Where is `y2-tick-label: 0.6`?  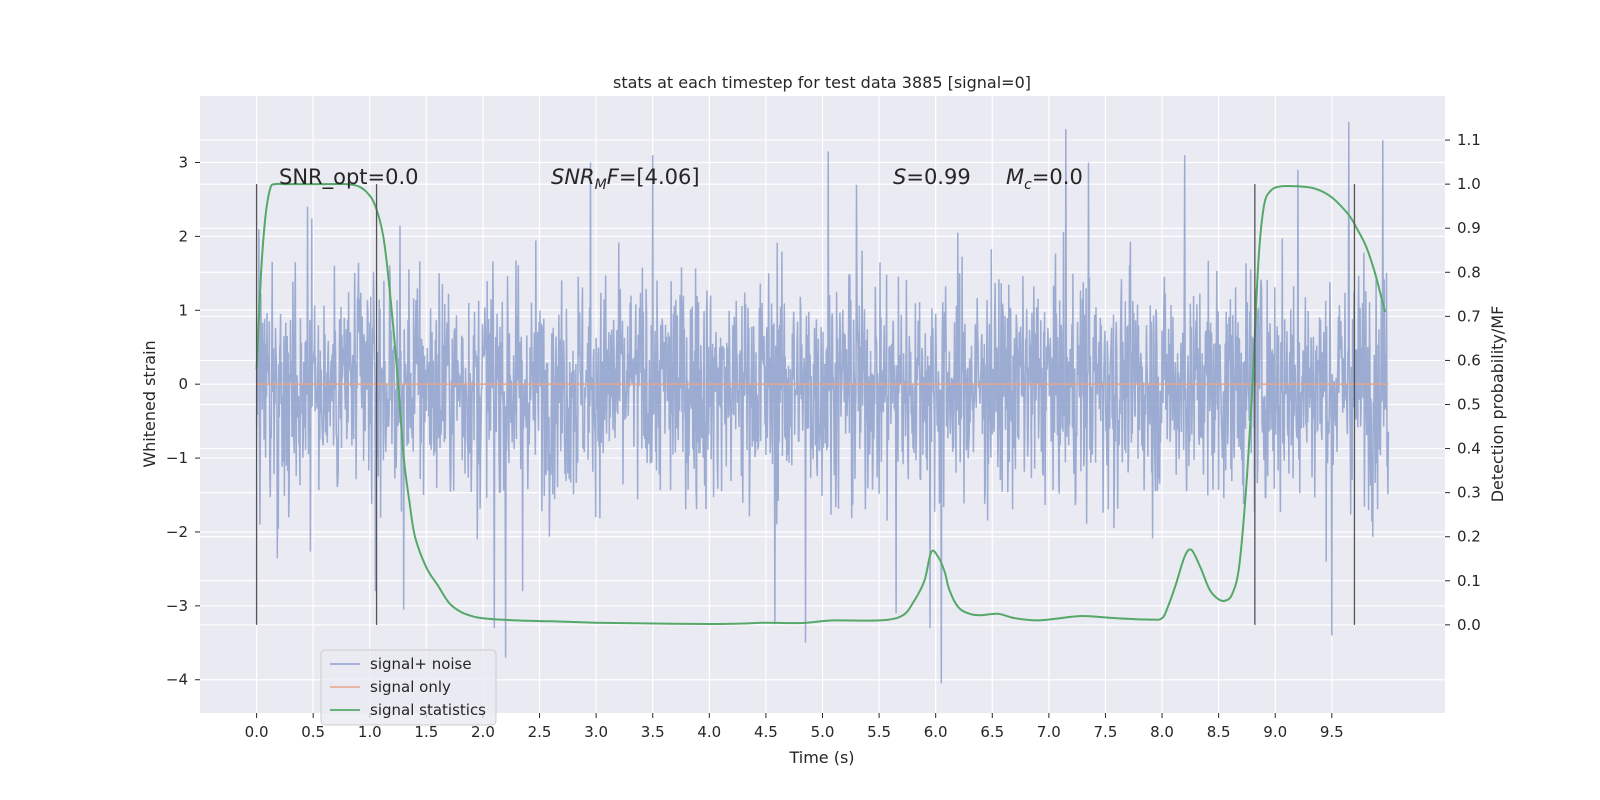 y2-tick-label: 0.6 is located at coordinates (1469, 360).